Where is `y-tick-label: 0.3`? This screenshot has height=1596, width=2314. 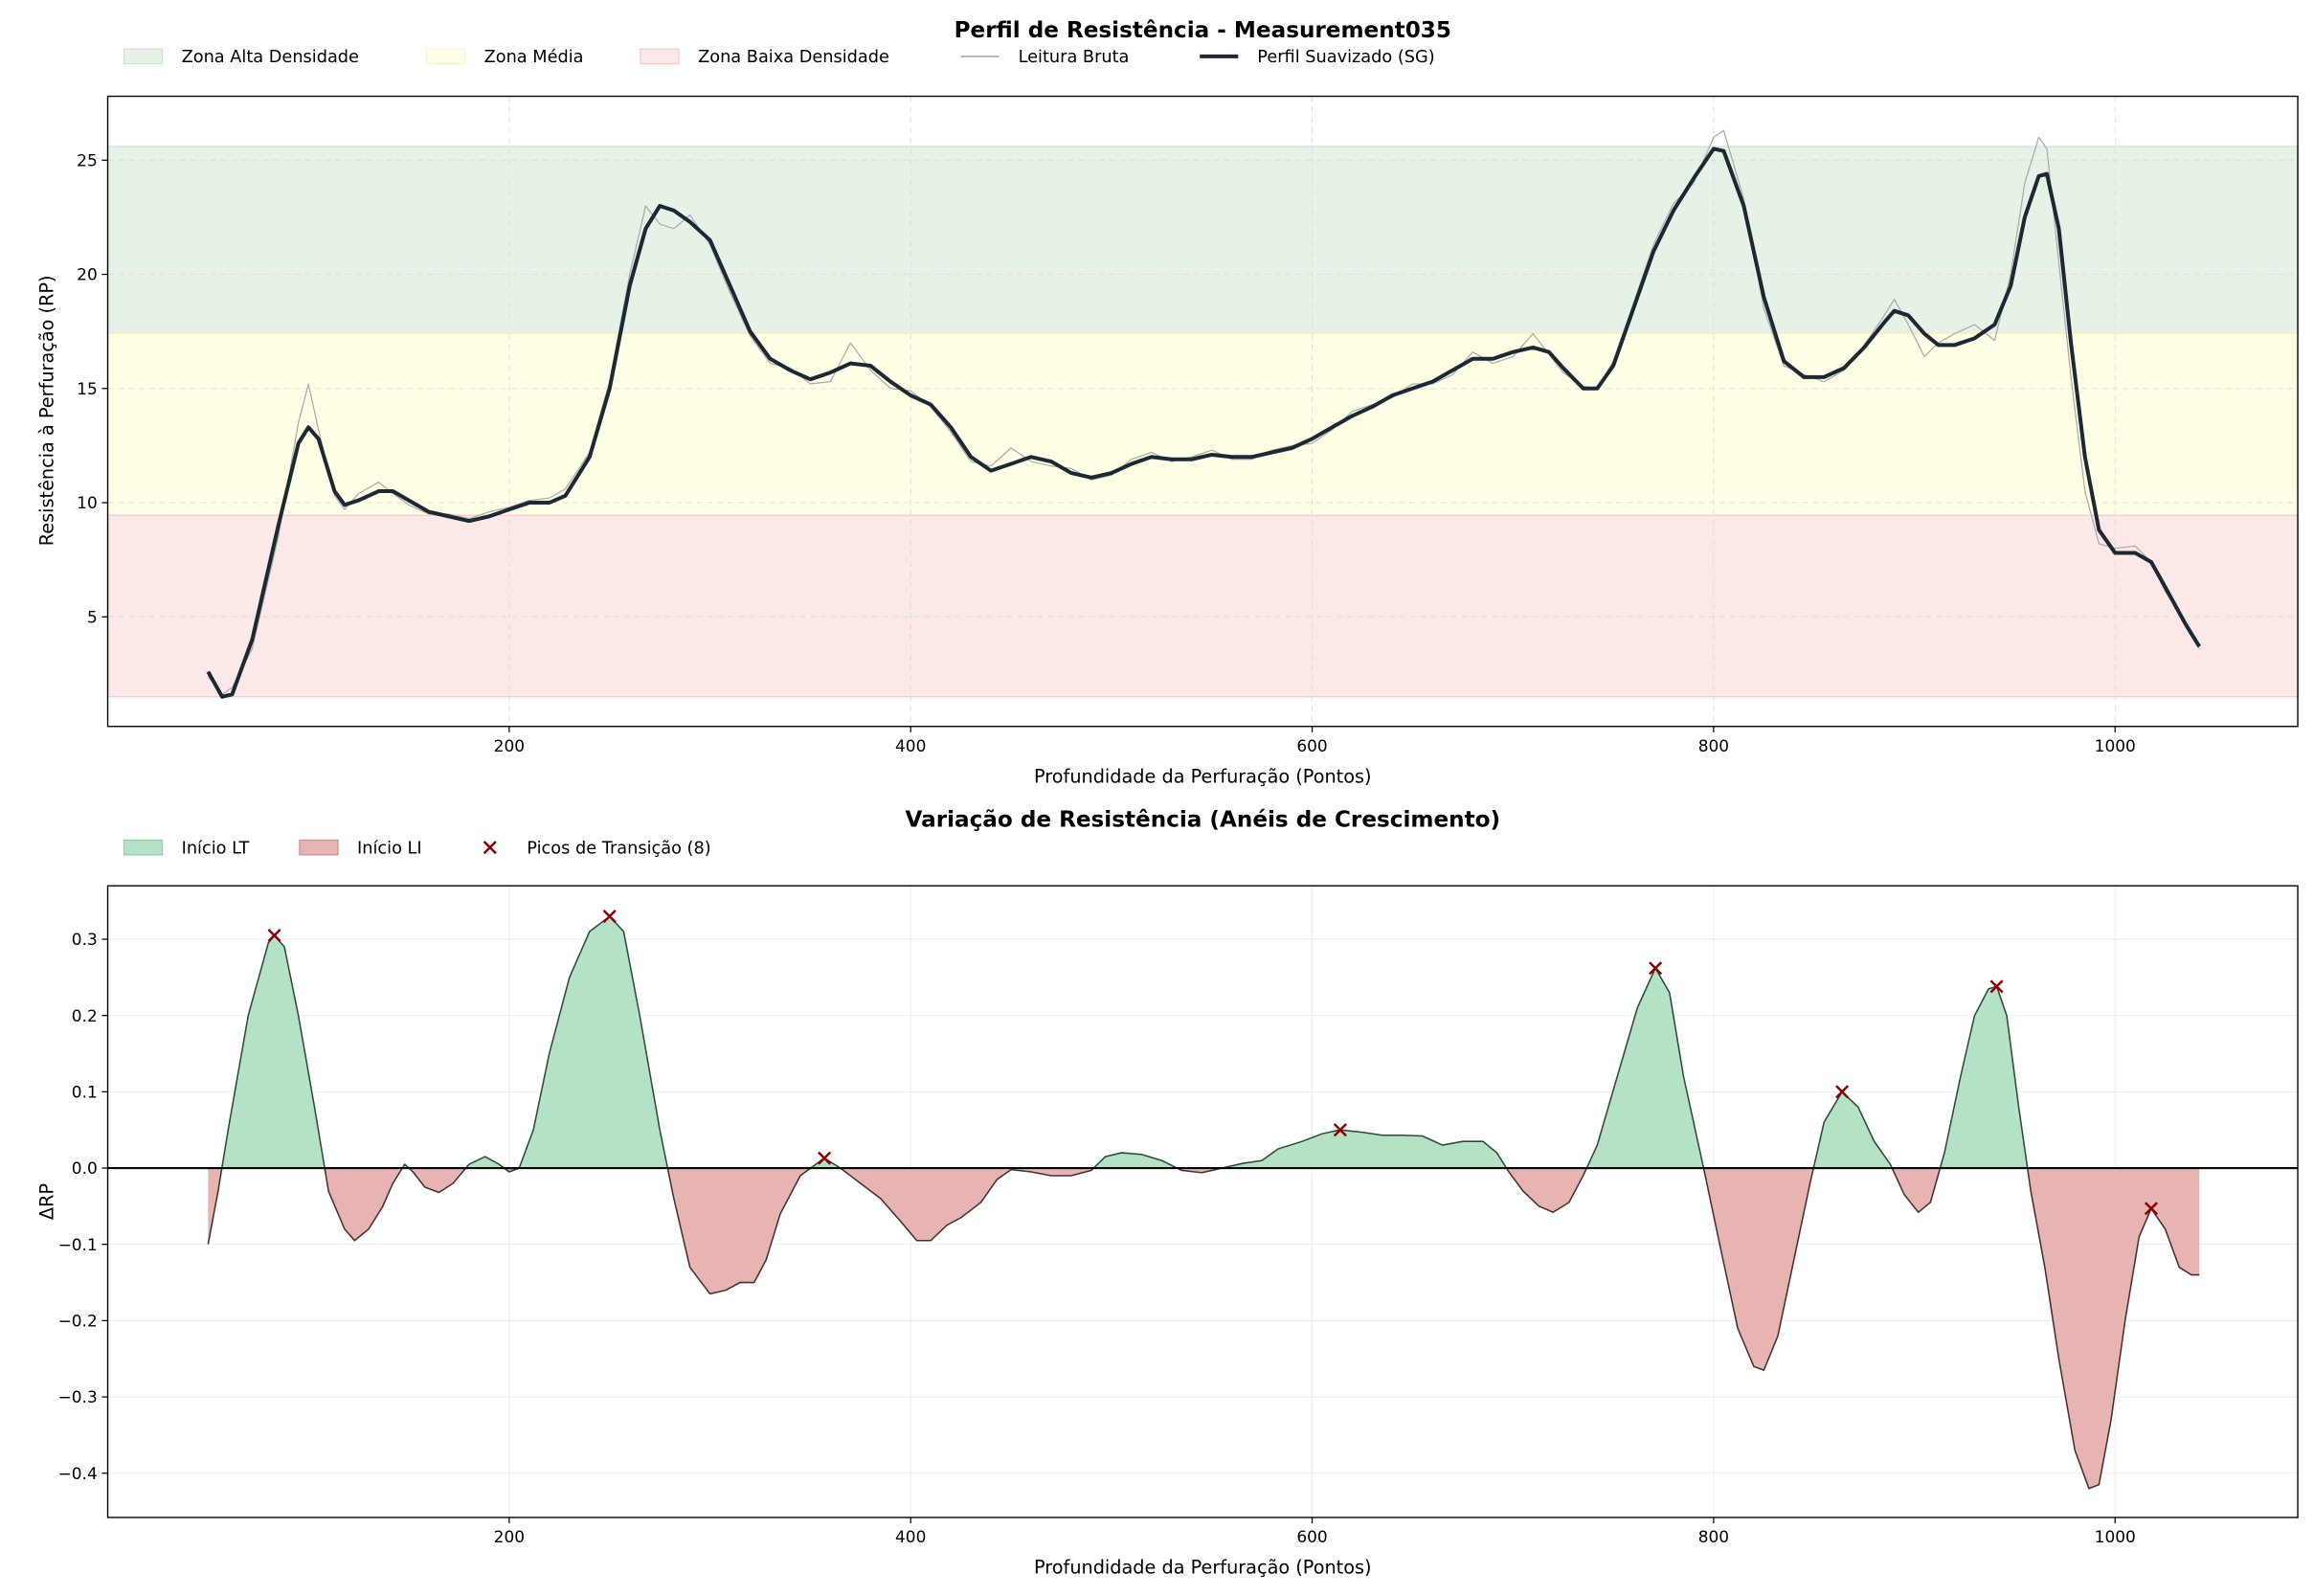
y-tick-label: 0.3 is located at coordinates (85, 939).